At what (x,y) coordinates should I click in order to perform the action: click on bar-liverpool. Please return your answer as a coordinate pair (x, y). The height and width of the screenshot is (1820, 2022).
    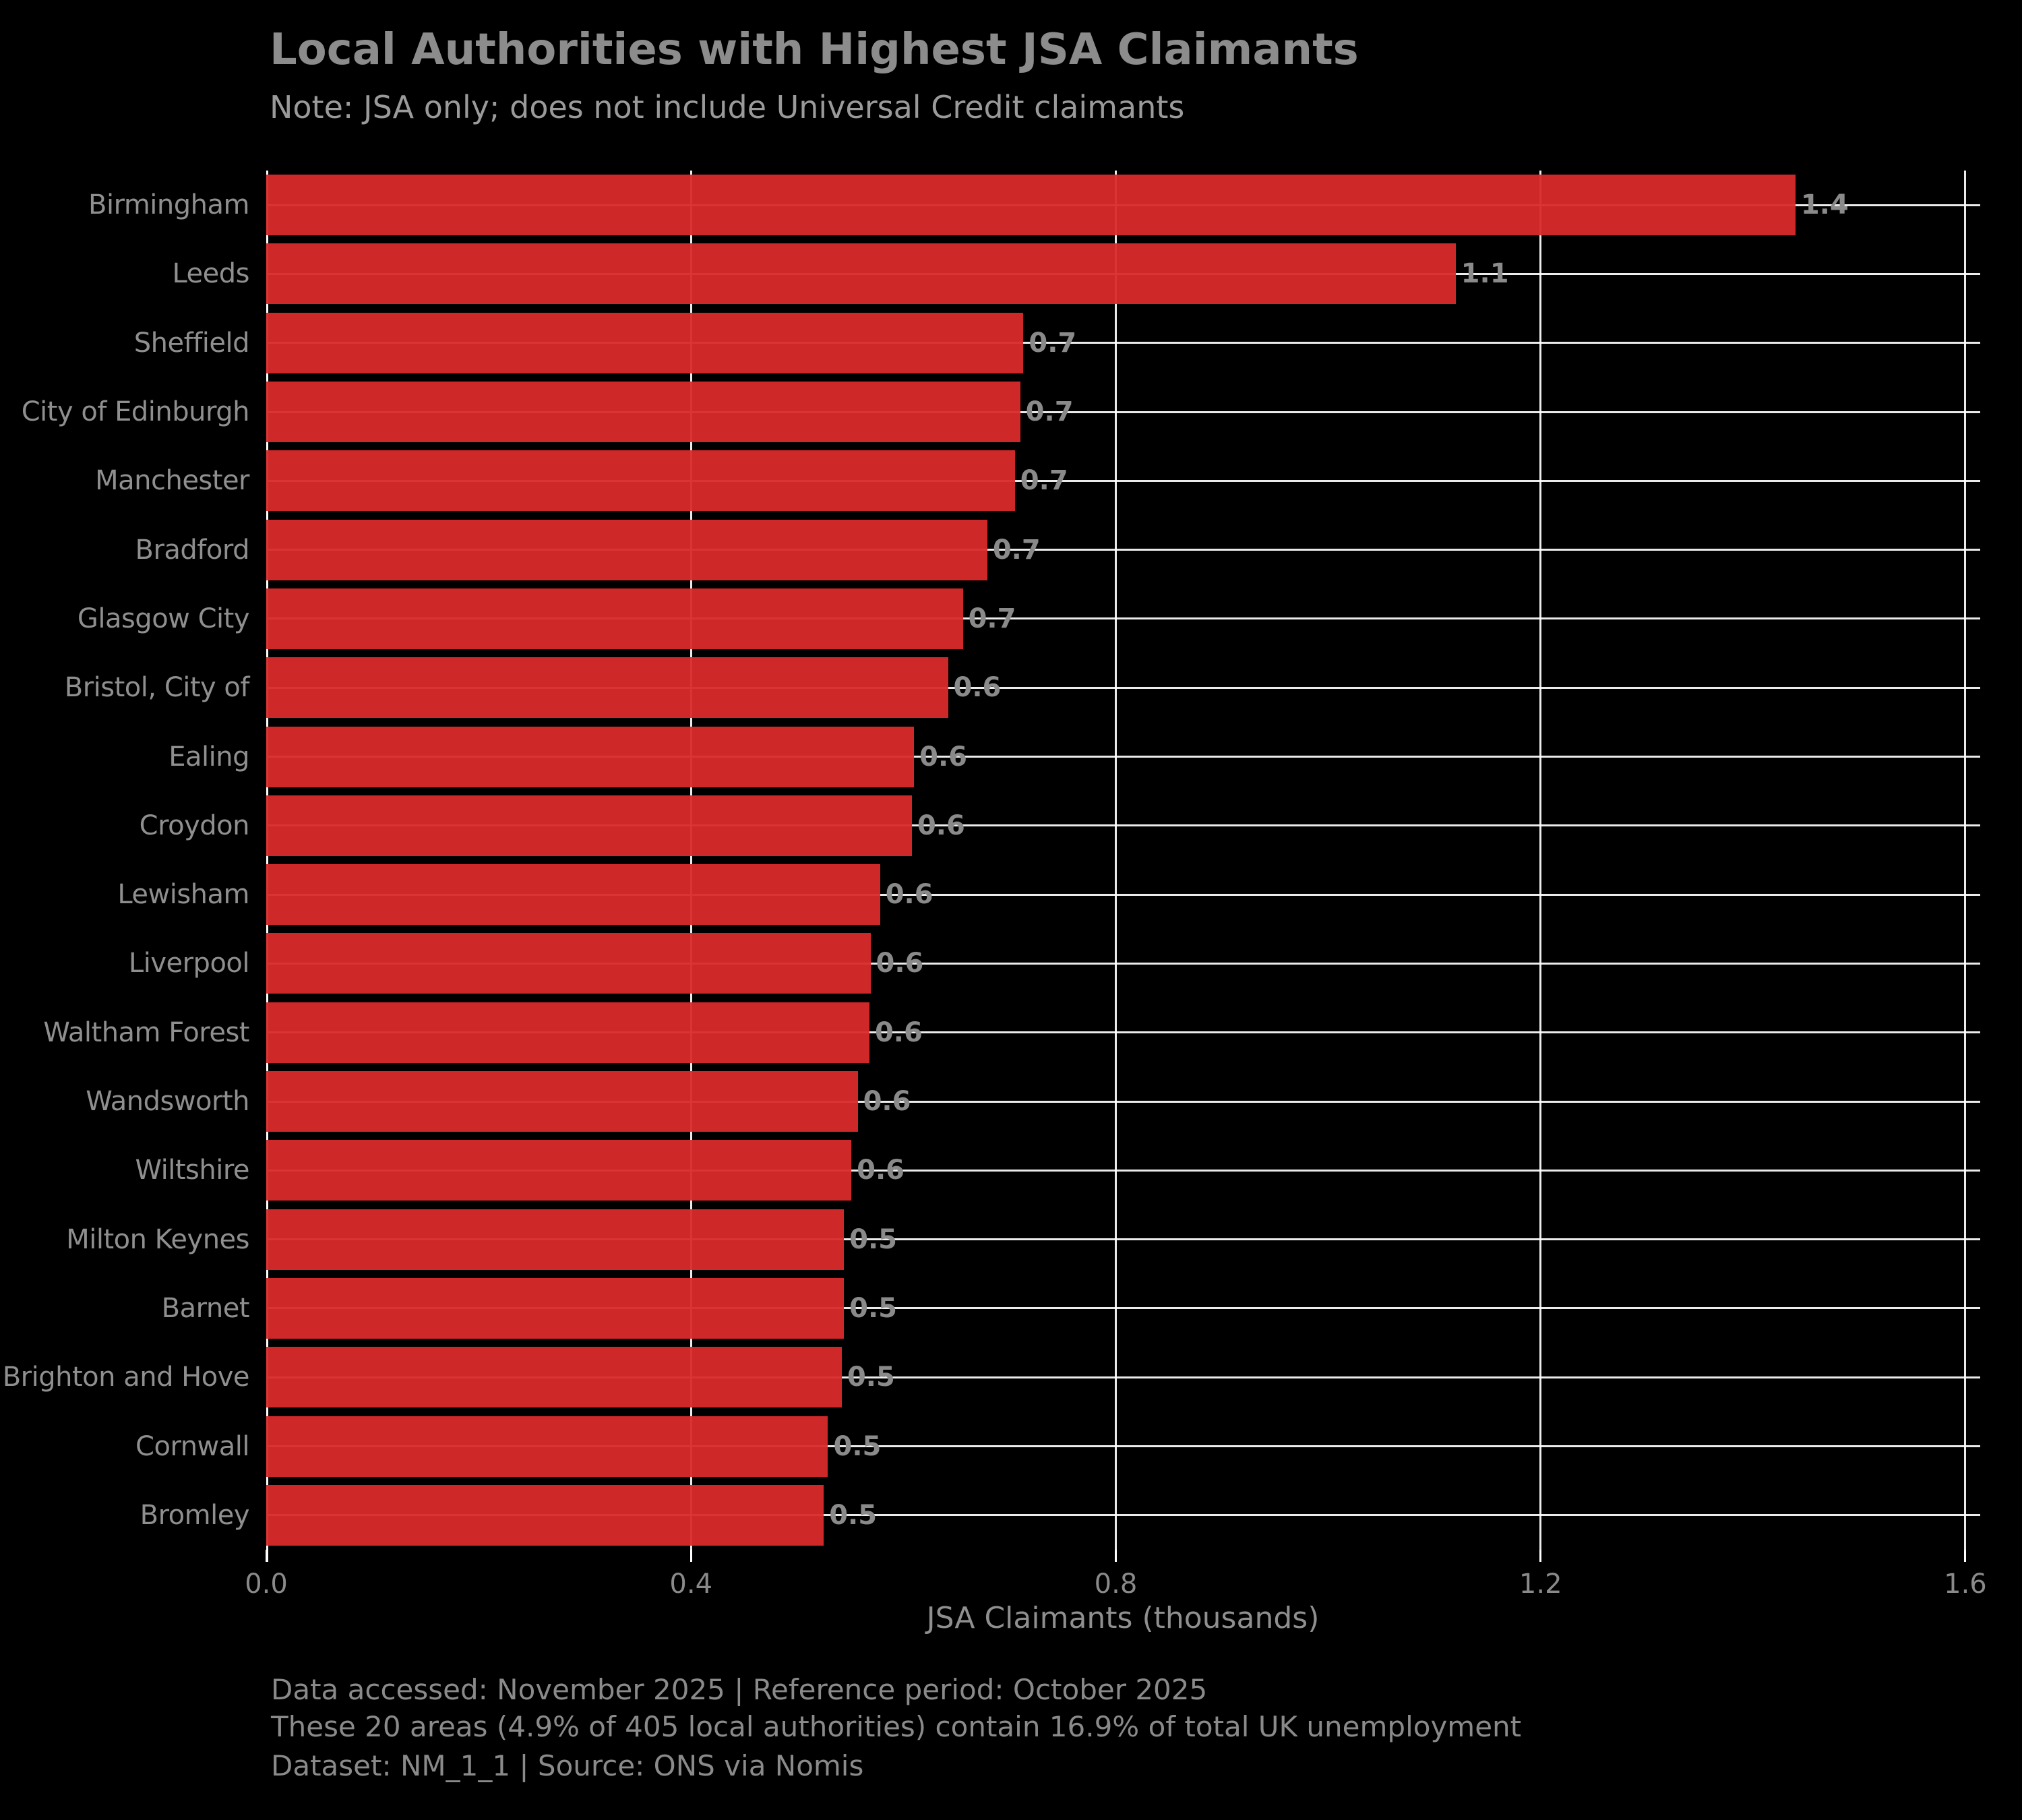
    Looking at the image, I should click on (568, 963).